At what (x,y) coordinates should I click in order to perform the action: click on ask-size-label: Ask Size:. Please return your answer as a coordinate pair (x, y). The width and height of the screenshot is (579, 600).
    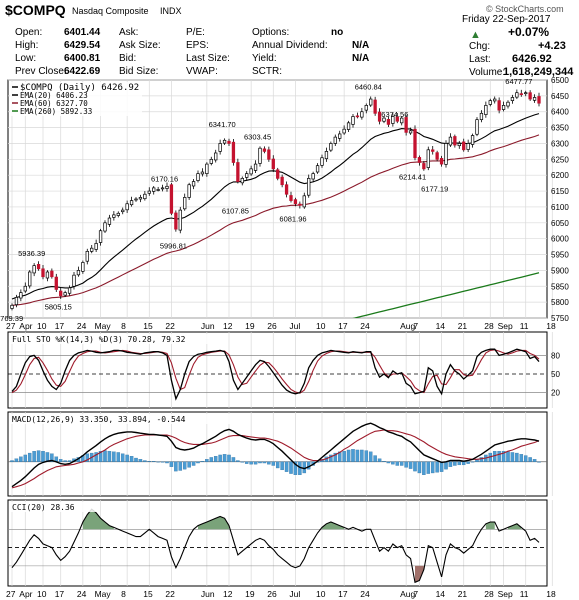
    Looking at the image, I should click on (140, 45).